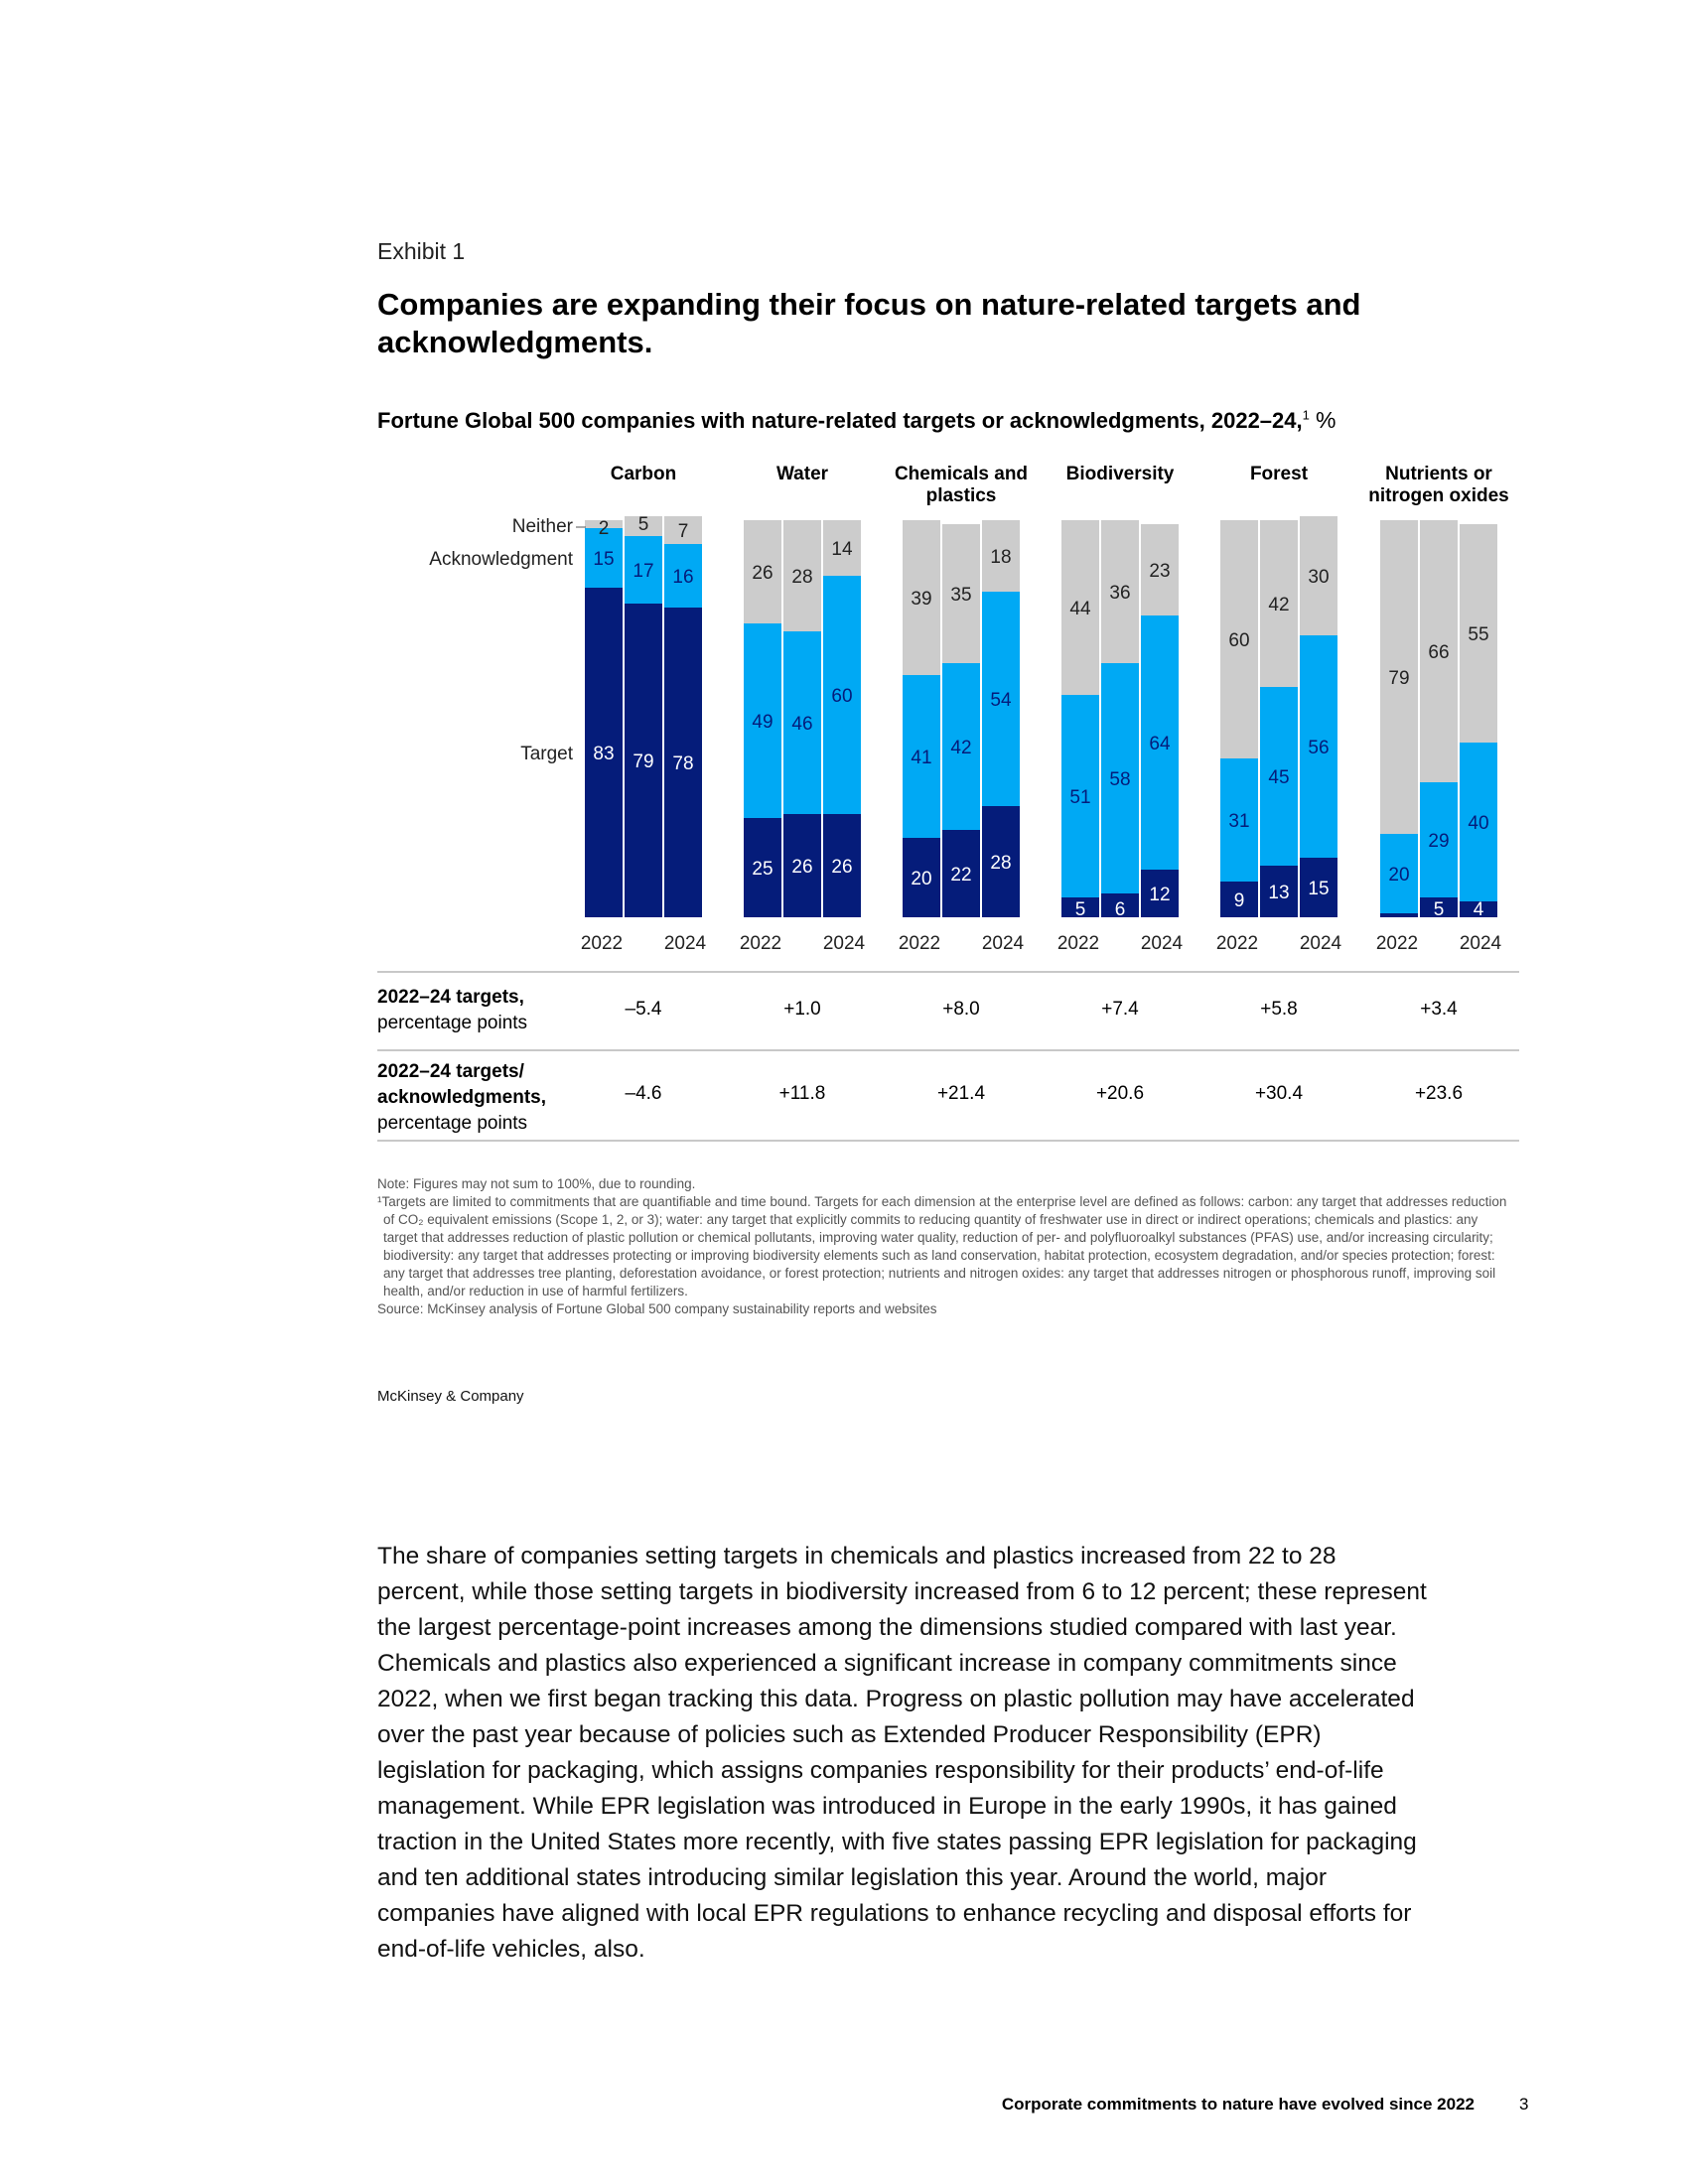 The height and width of the screenshot is (2184, 1688). I want to click on data-label: 44, so click(1080, 609).